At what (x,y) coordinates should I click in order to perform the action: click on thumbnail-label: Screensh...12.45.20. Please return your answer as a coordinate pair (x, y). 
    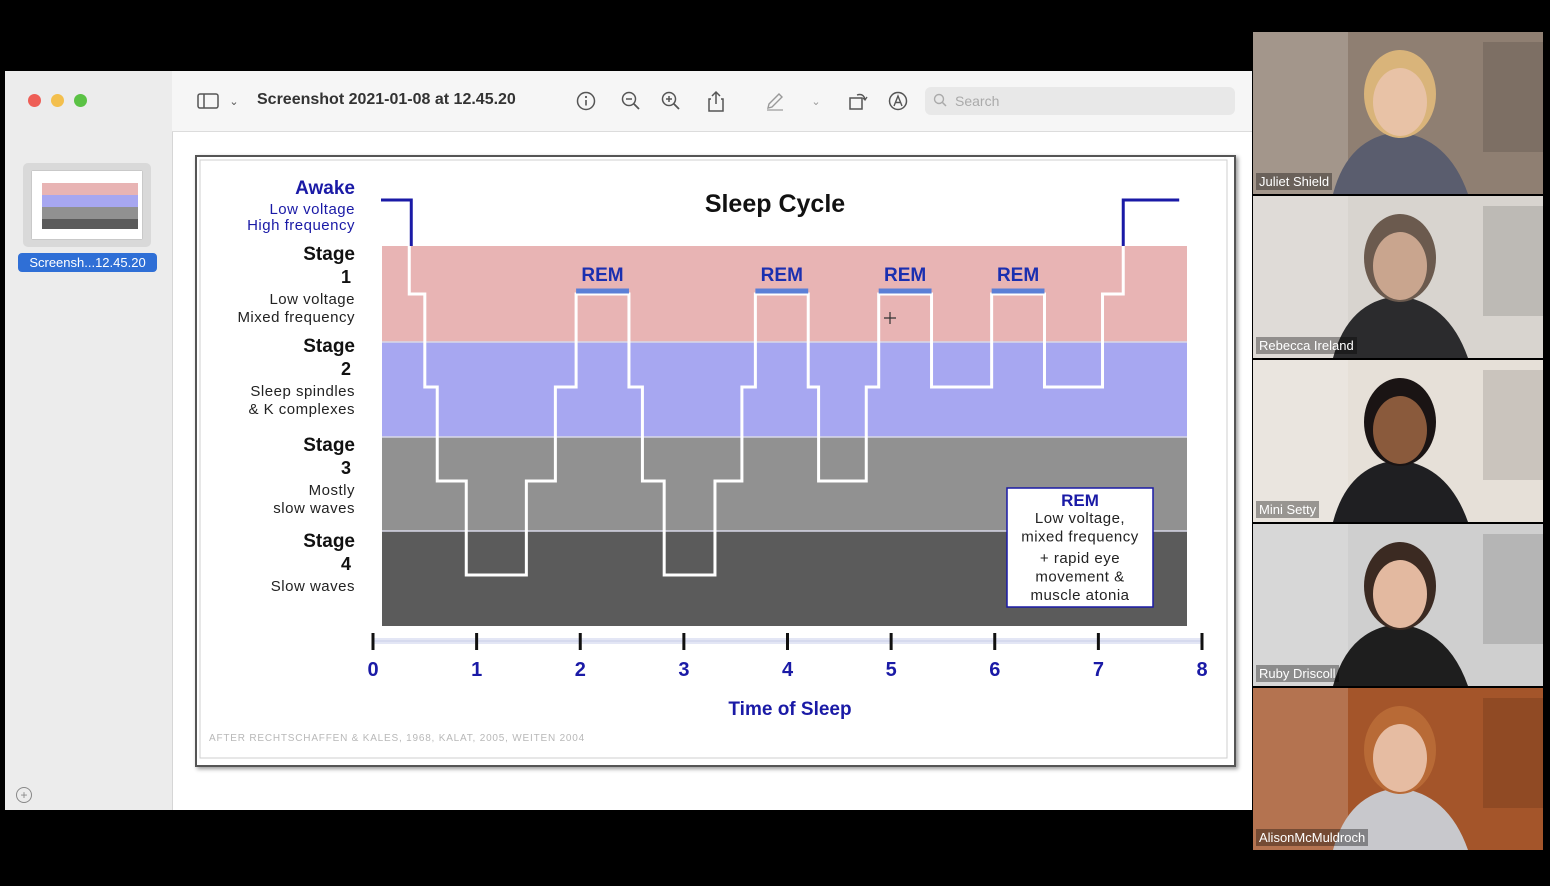
    Looking at the image, I should click on (87, 262).